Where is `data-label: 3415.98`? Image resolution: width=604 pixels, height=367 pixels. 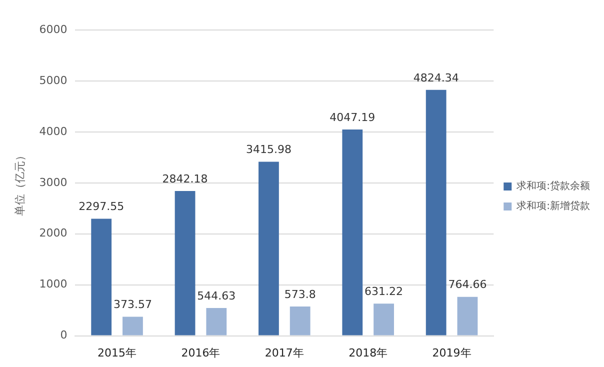 data-label: 3415.98 is located at coordinates (269, 149).